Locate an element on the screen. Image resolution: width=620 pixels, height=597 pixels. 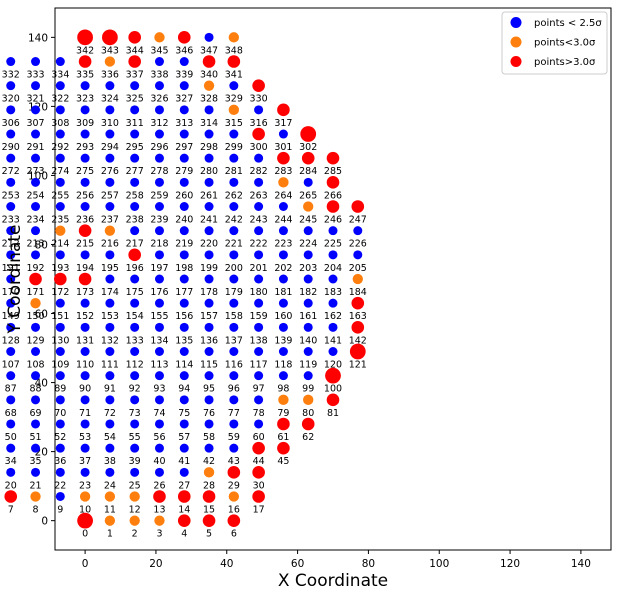
point-label: 110 is located at coordinates (85, 364).